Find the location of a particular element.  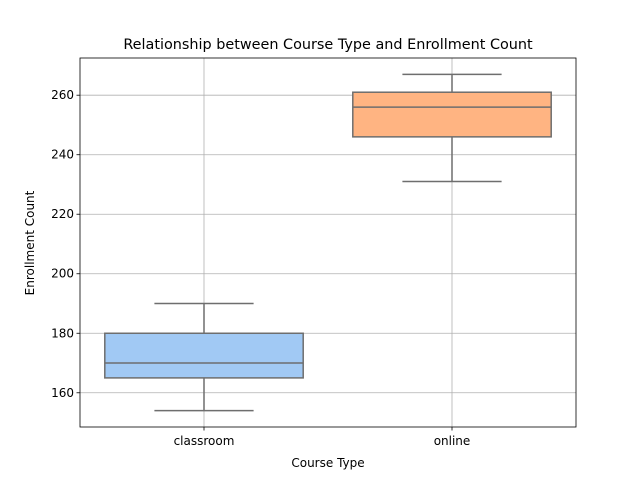

y-axis-label: Enrollment Count is located at coordinates (30, 242).